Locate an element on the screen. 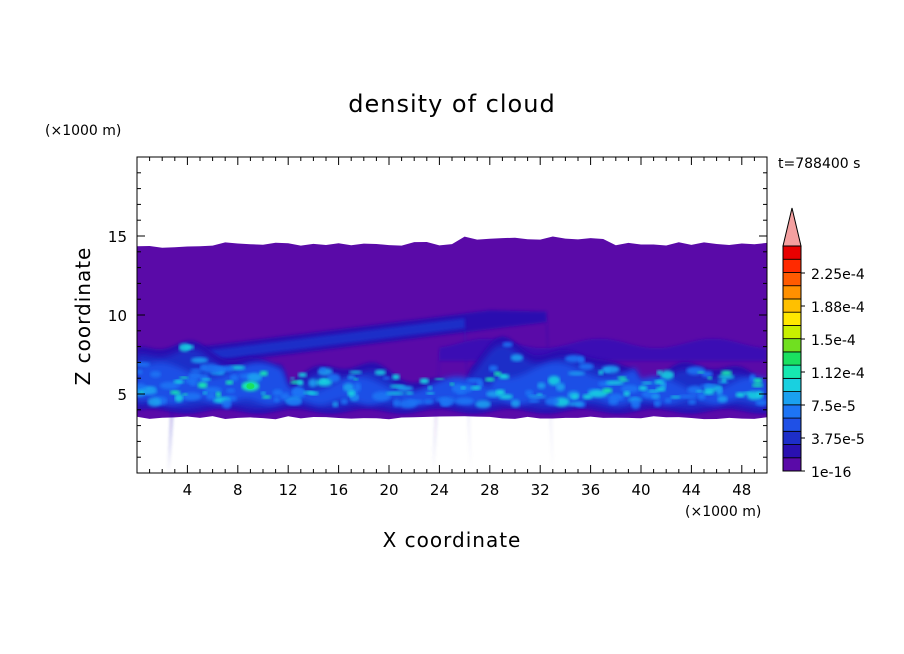 The width and height of the screenshot is (904, 654). x-tick-label: 36 is located at coordinates (590, 490).